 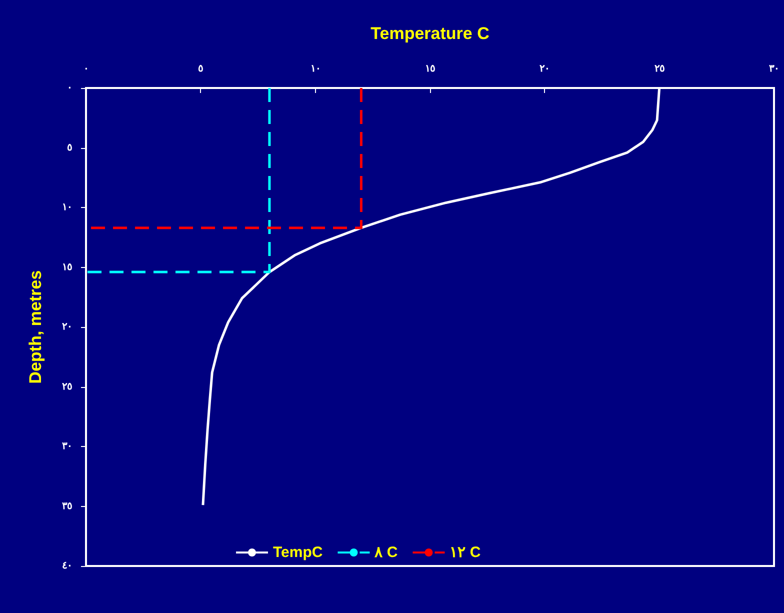 What do you see at coordinates (67, 446) in the screenshot?
I see `y-tick-label: ٣٠` at bounding box center [67, 446].